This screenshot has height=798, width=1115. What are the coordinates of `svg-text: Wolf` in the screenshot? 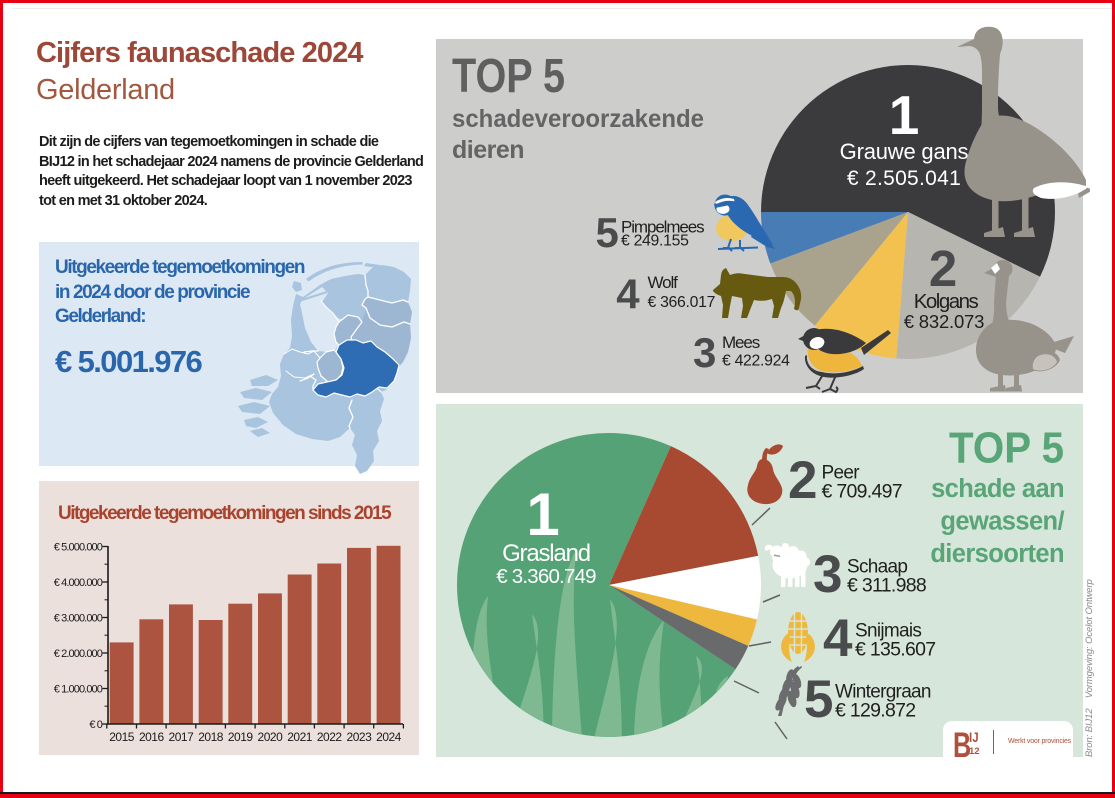 It's located at (663, 282).